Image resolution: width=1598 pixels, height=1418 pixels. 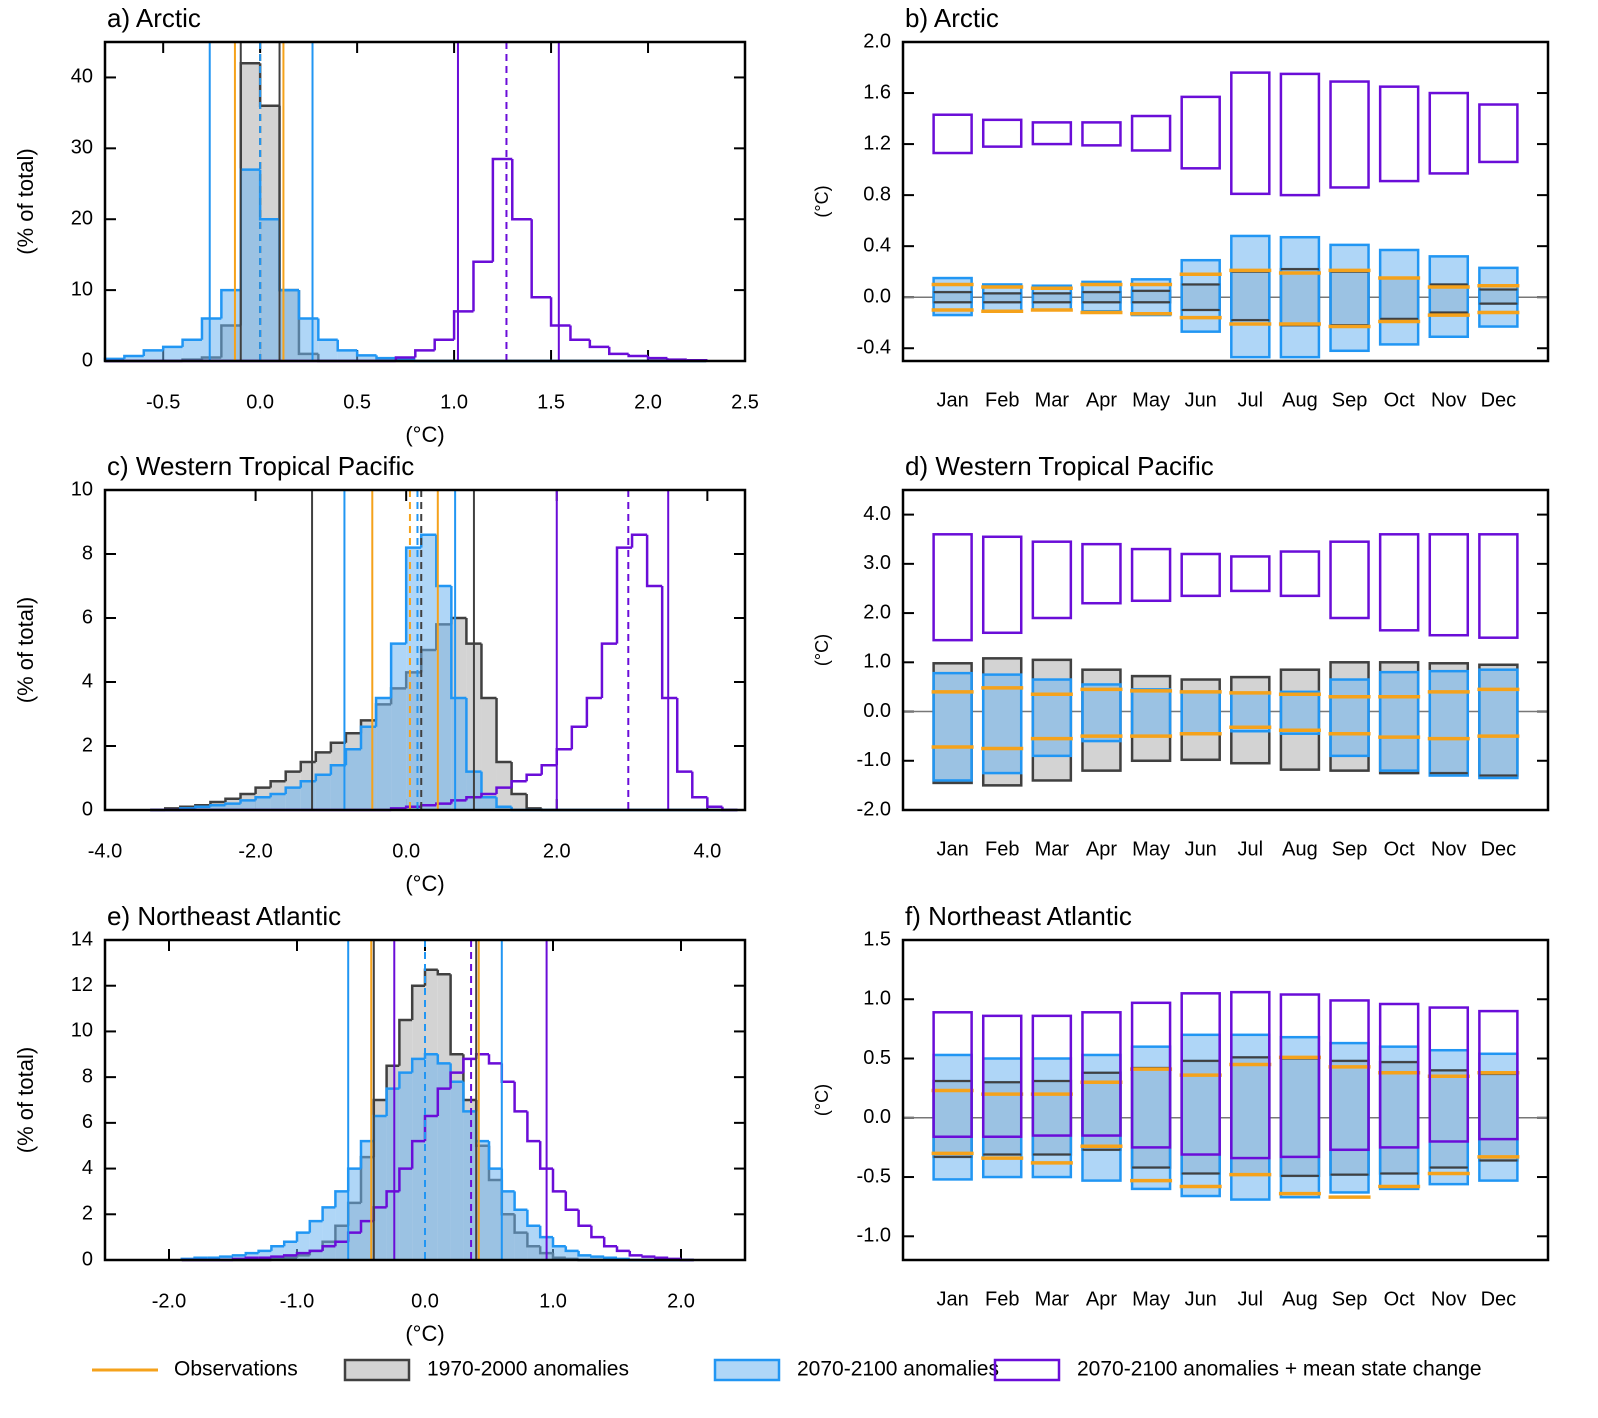 I want to click on x-tick-label: 4.0, so click(x=707, y=851).